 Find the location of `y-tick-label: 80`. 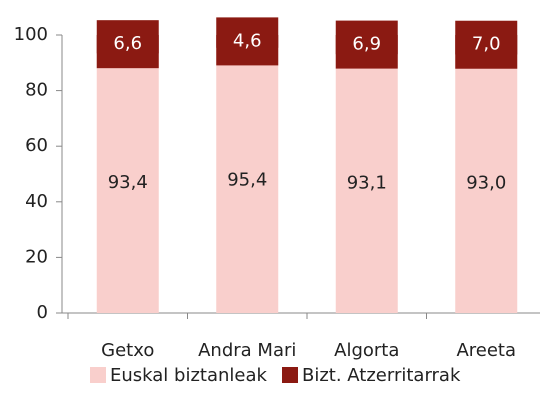

y-tick-label: 80 is located at coordinates (36, 90).